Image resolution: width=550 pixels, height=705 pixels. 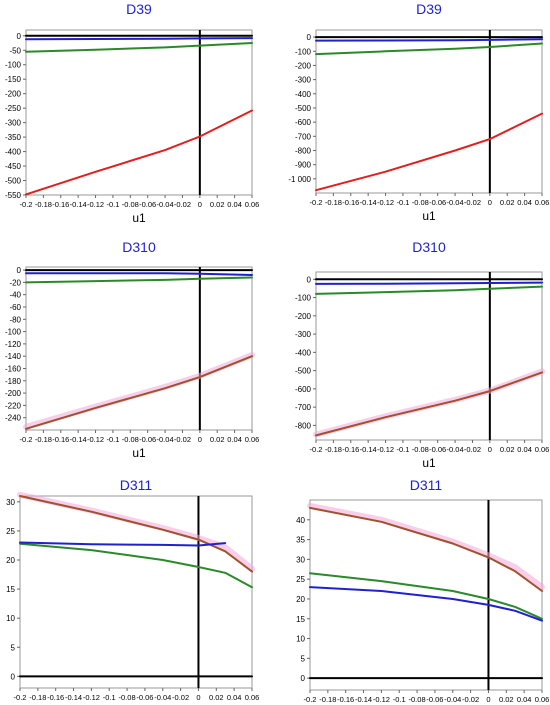 What do you see at coordinates (303, 658) in the screenshot?
I see `y-tick-label: 5` at bounding box center [303, 658].